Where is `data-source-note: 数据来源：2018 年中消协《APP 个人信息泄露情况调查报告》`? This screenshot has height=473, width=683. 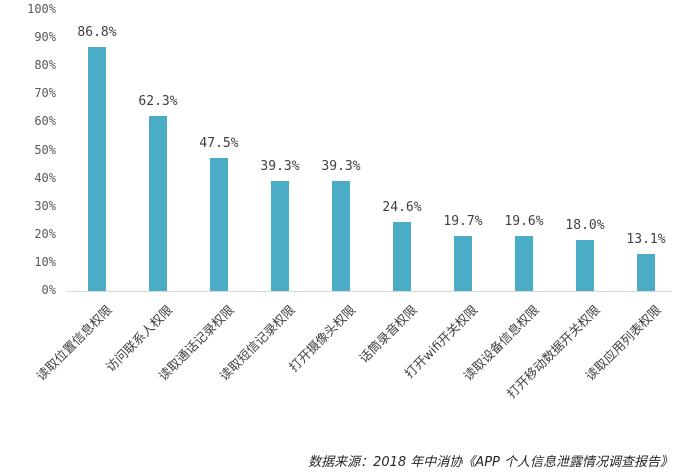 data-source-note: 数据来源：2018 年中消协《APP 个人信息泄露情况调查报告》 is located at coordinates (490, 462).